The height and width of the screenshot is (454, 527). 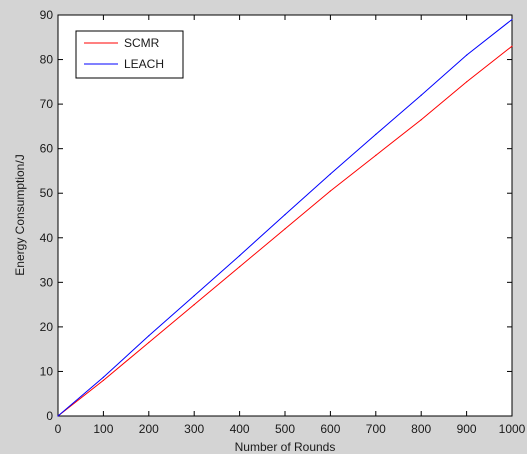 I want to click on y-tick-label: 60, so click(x=47, y=149).